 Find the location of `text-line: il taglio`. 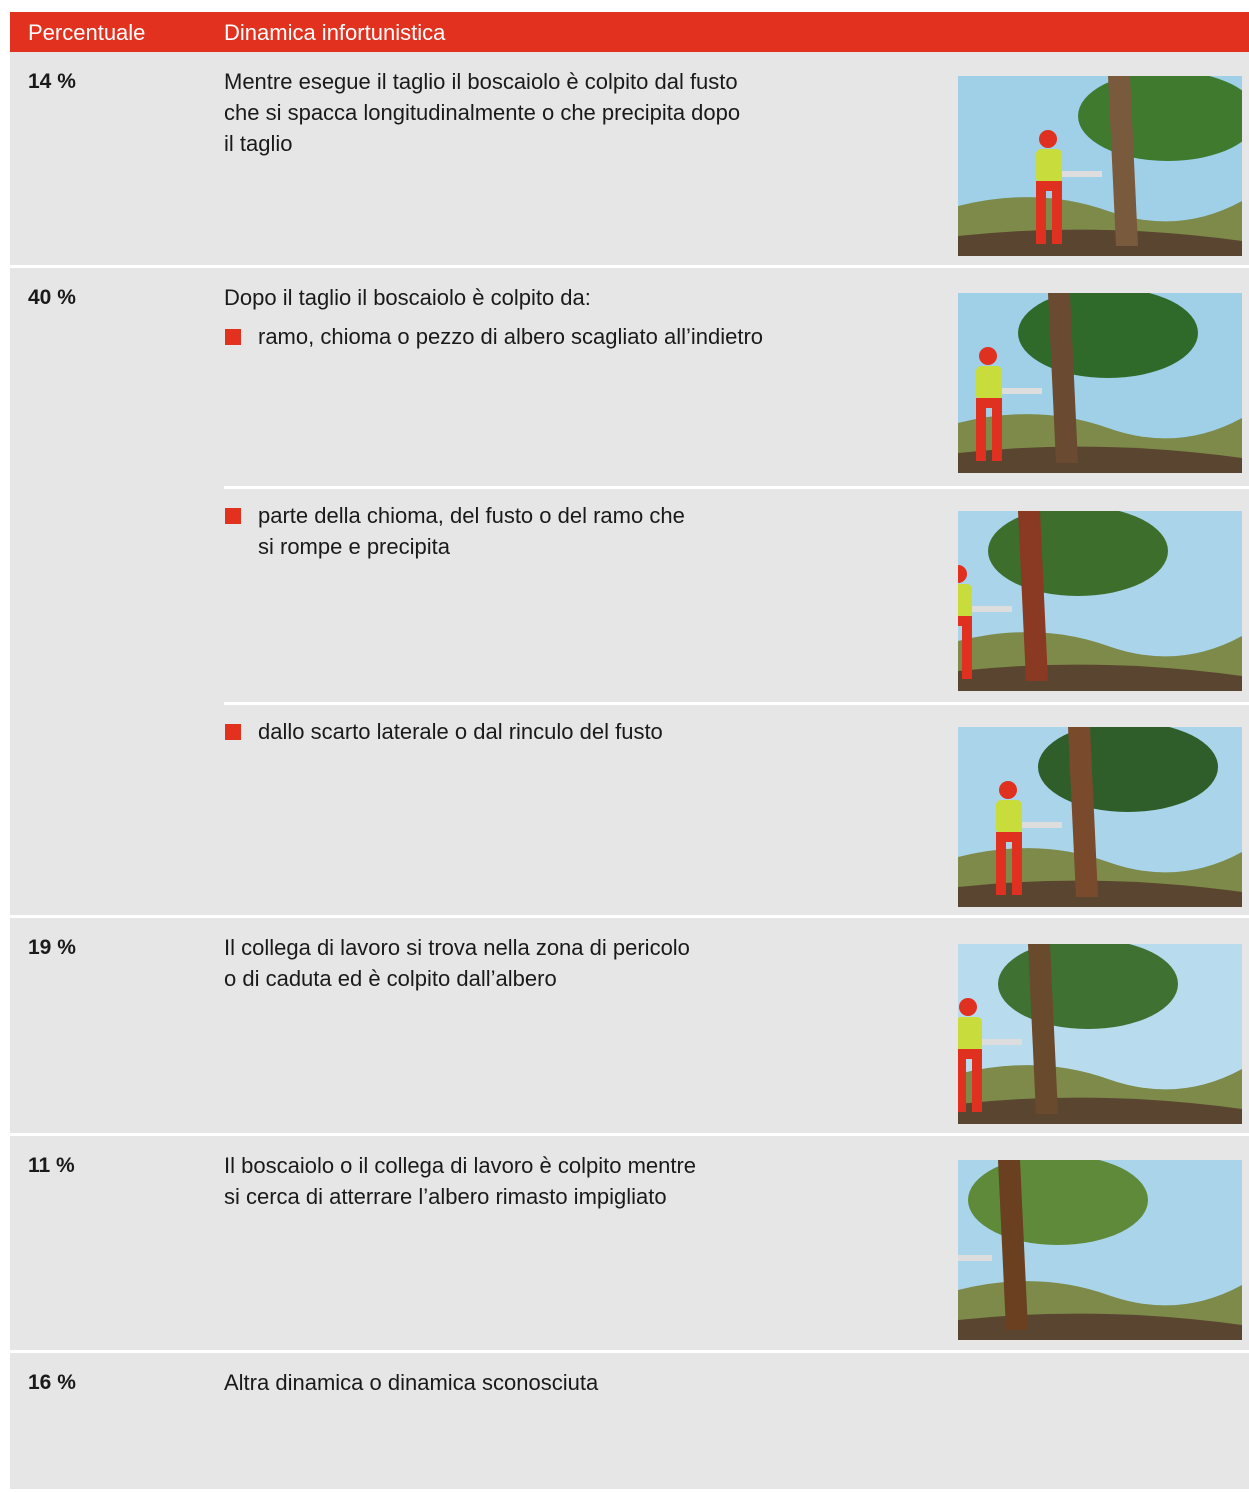

text-line: il taglio is located at coordinates (258, 143).